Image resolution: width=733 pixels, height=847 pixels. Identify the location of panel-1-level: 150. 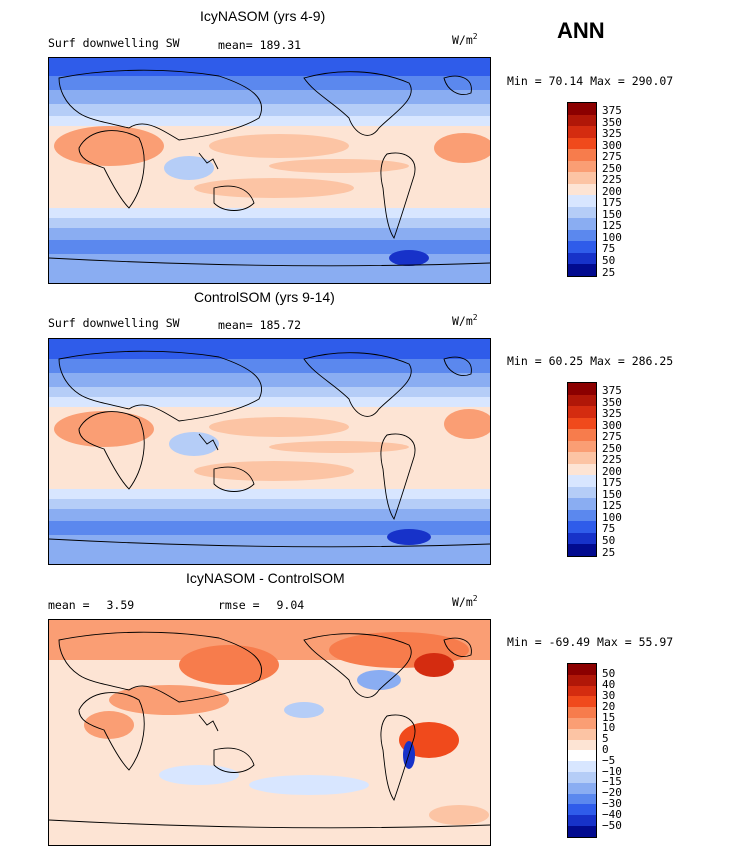
(612, 214).